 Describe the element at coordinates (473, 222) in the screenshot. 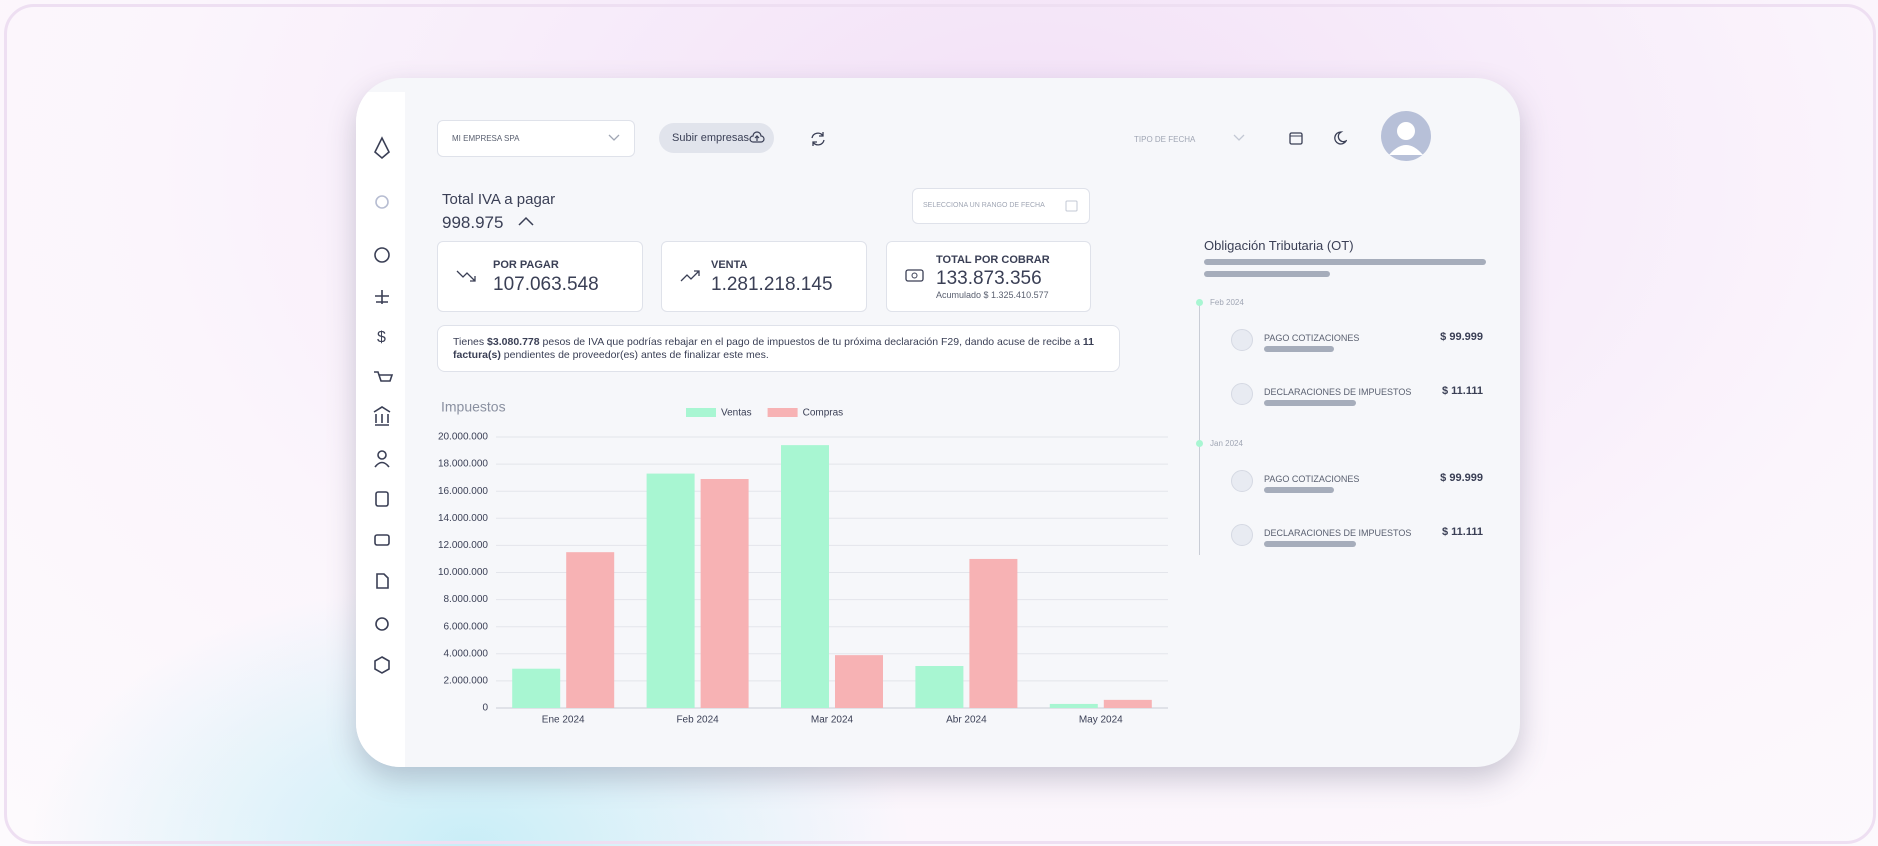

I see `summary-value: 998.975` at that location.